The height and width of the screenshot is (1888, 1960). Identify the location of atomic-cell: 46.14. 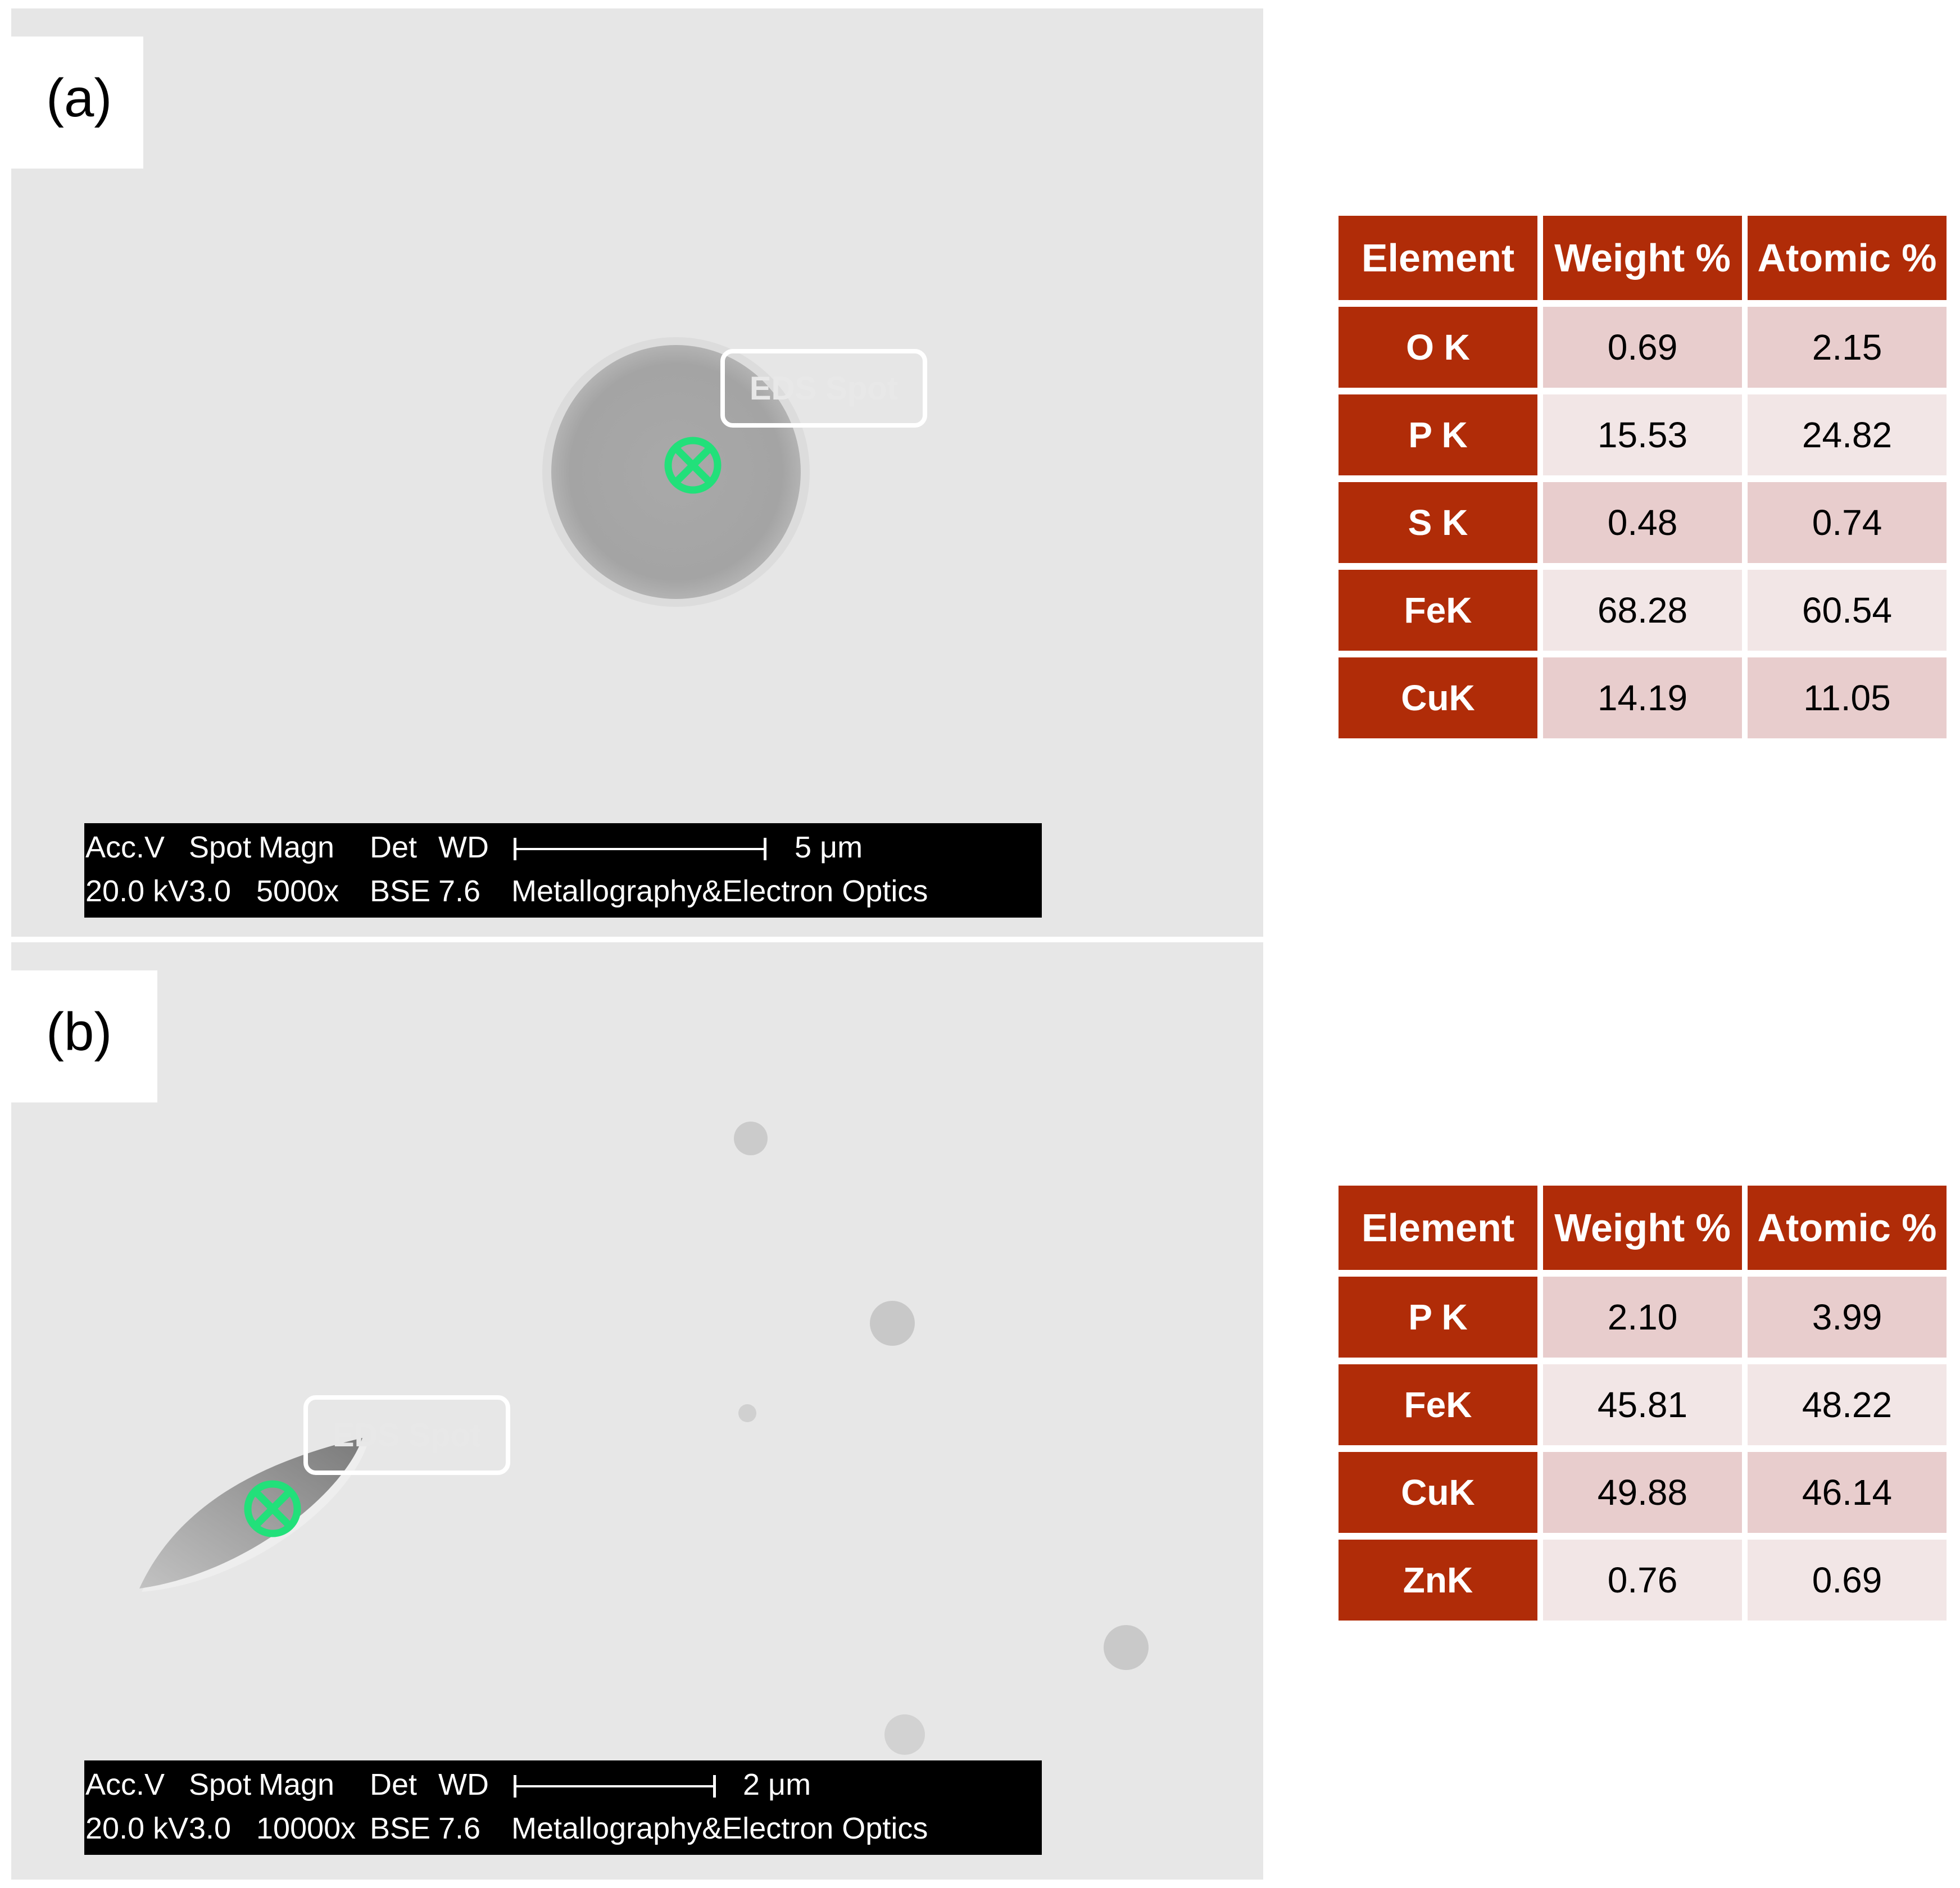
(1847, 1492).